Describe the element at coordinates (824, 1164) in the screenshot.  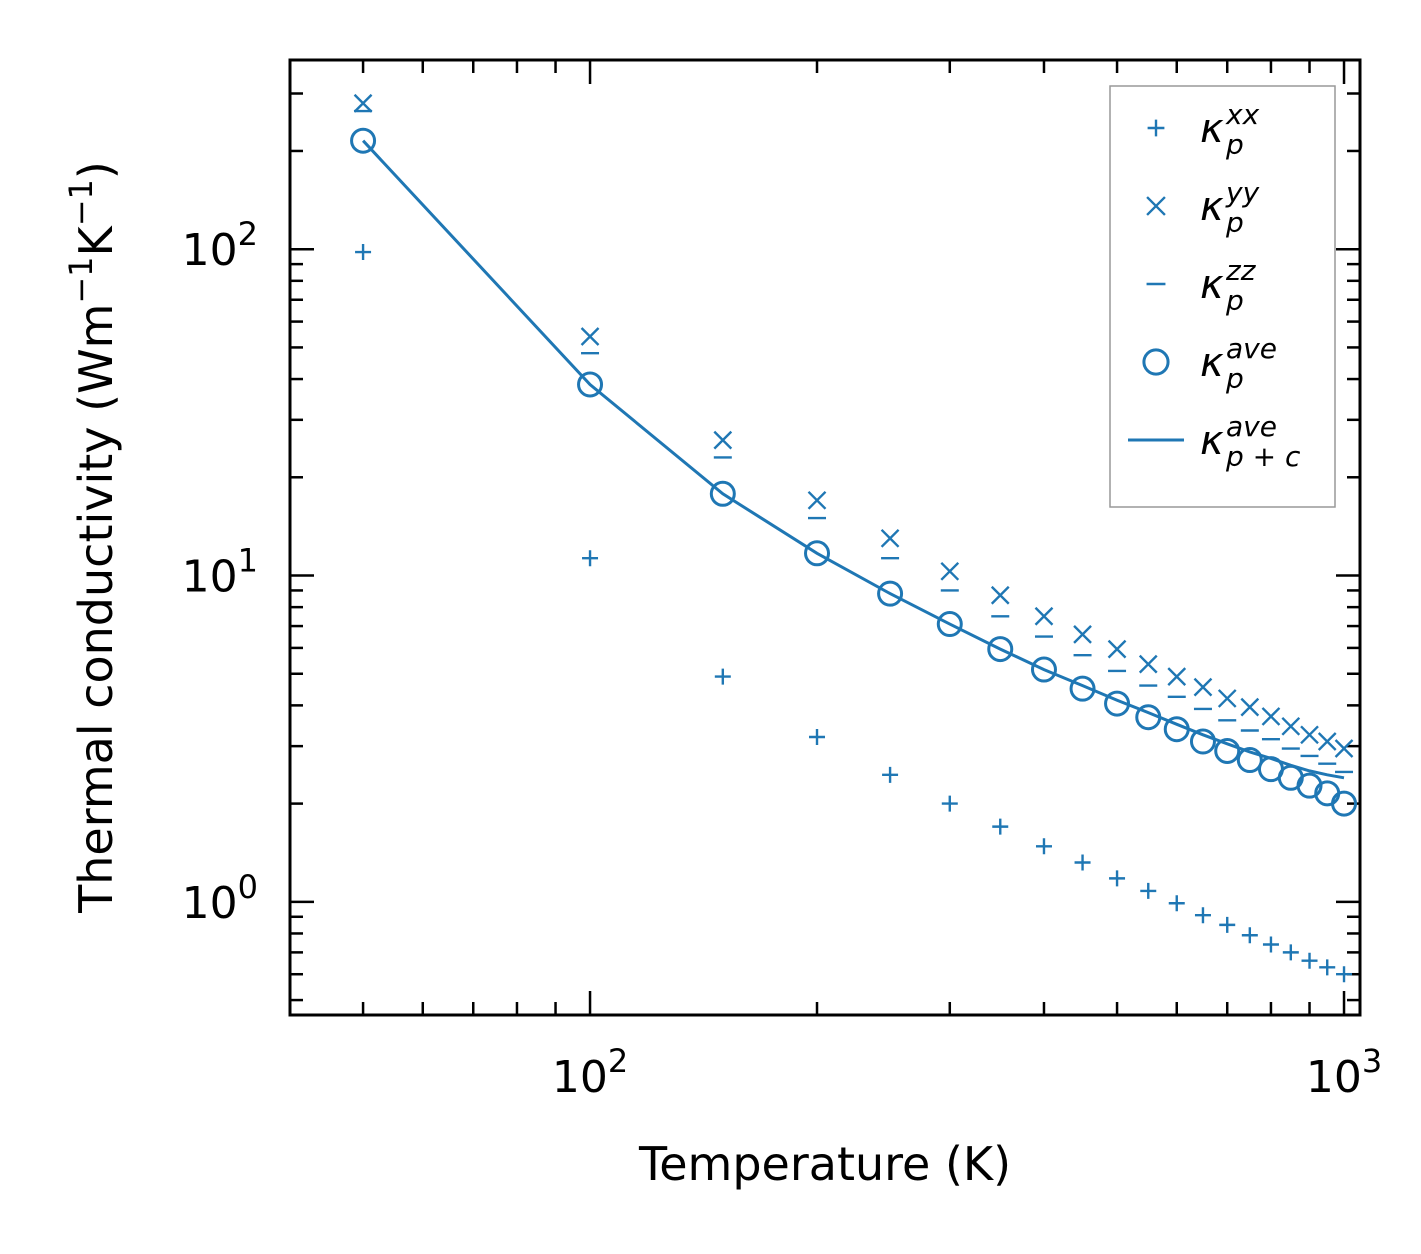
I see `x-axis-label: Temperature (K)` at that location.